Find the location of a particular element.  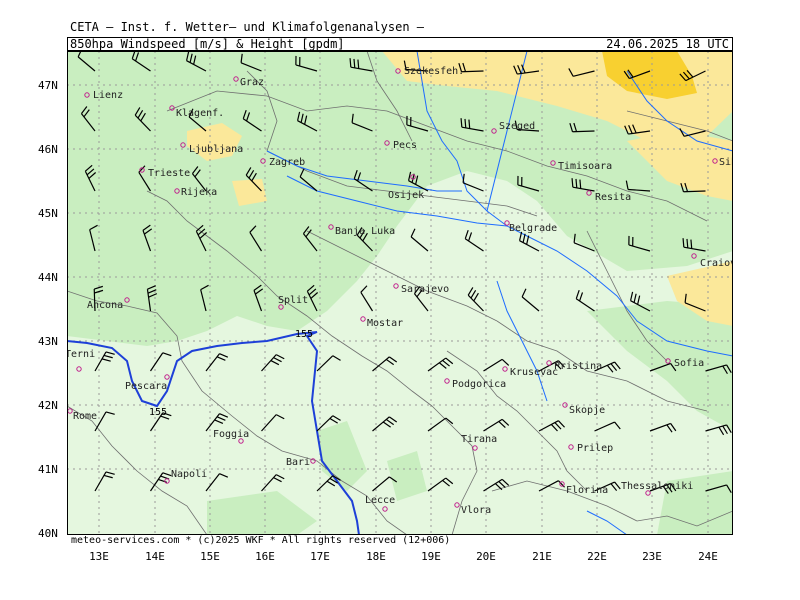

city-label: Sarajevo is located at coordinates (425, 289).